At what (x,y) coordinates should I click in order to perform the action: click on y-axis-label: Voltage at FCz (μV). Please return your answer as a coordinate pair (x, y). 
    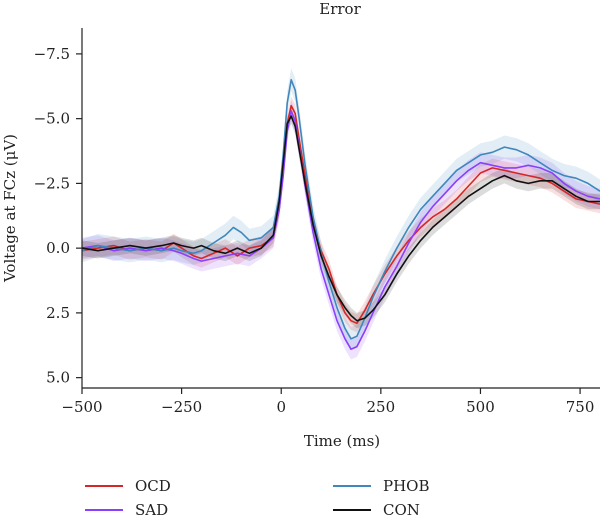
    Looking at the image, I should click on (10, 208).